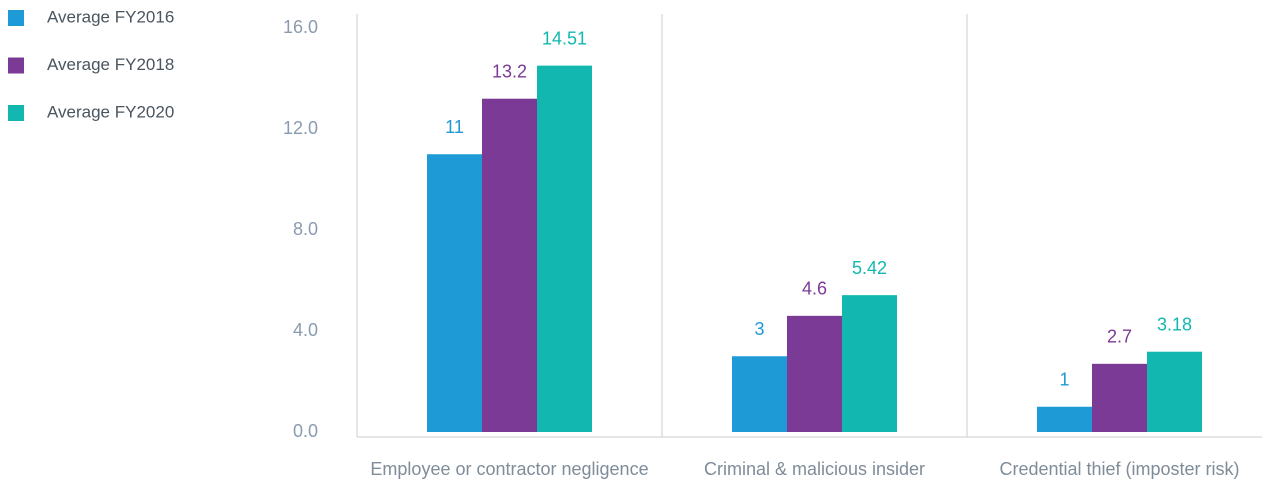 The height and width of the screenshot is (484, 1267). I want to click on legend-label: Average FY2018, so click(110, 64).